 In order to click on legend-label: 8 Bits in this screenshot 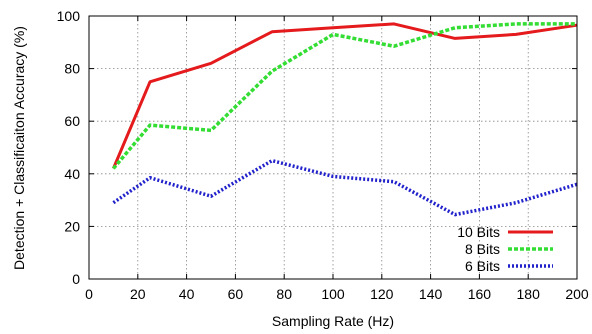, I will do `click(482, 249)`.